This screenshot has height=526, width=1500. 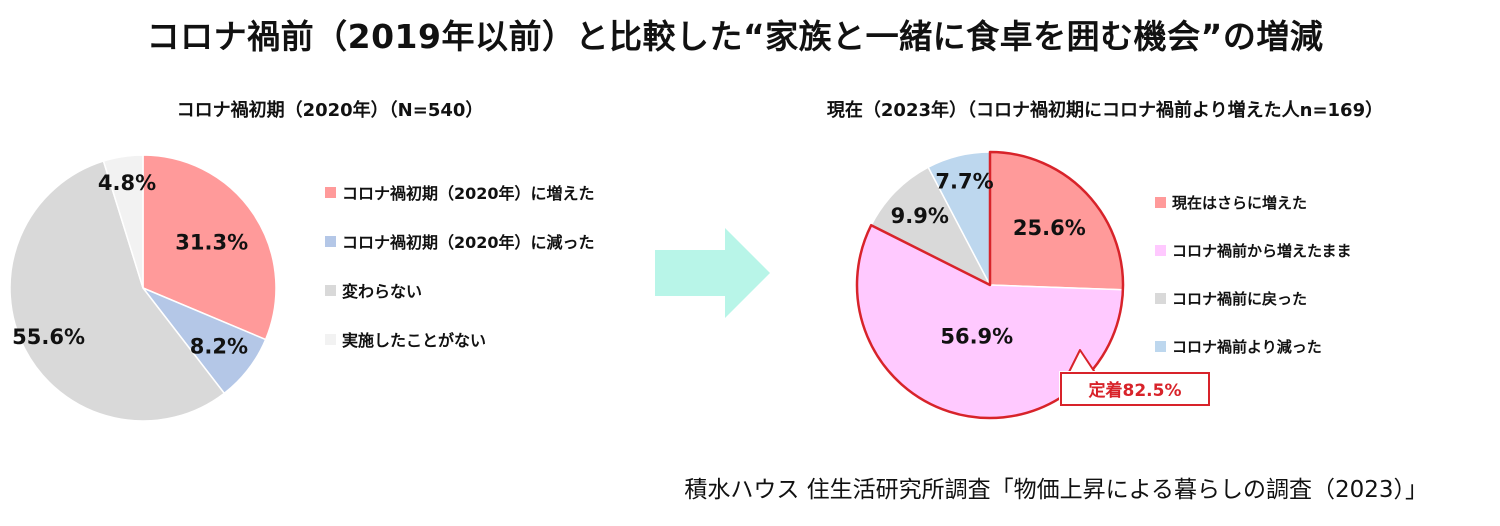 I want to click on data-label: 4.8%, so click(x=127, y=183).